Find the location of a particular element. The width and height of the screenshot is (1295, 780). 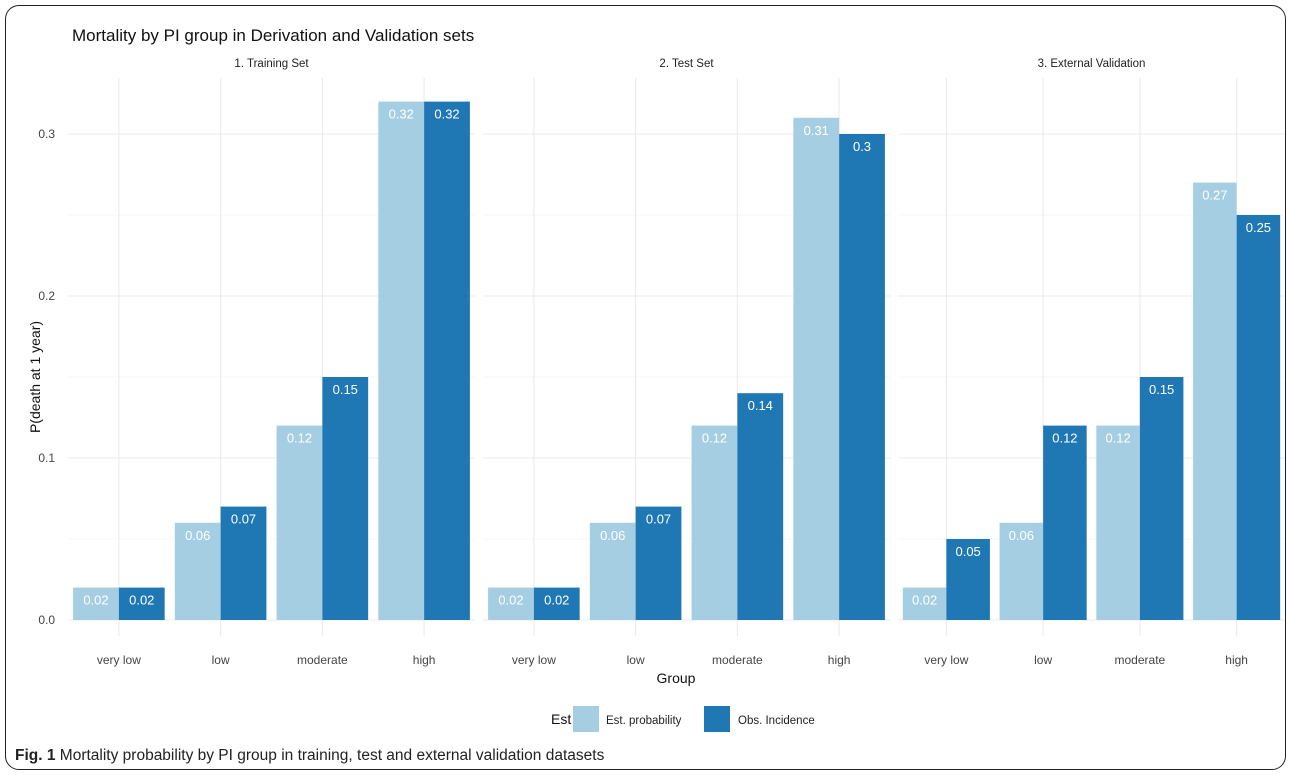

data-label: 0.27 is located at coordinates (1214, 195).